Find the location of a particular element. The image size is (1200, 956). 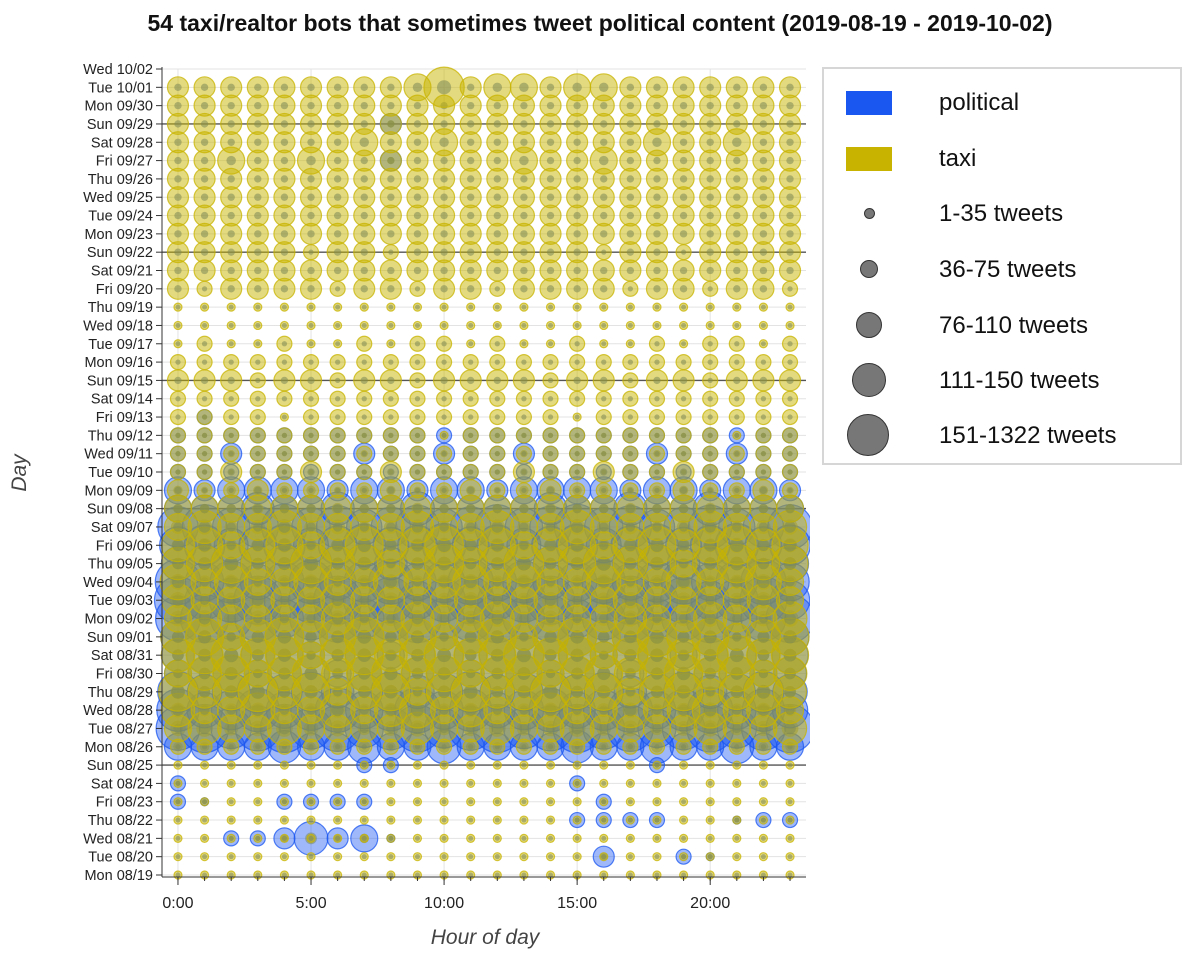

y-tick-label: Tue 09/17 is located at coordinates (120, 345).